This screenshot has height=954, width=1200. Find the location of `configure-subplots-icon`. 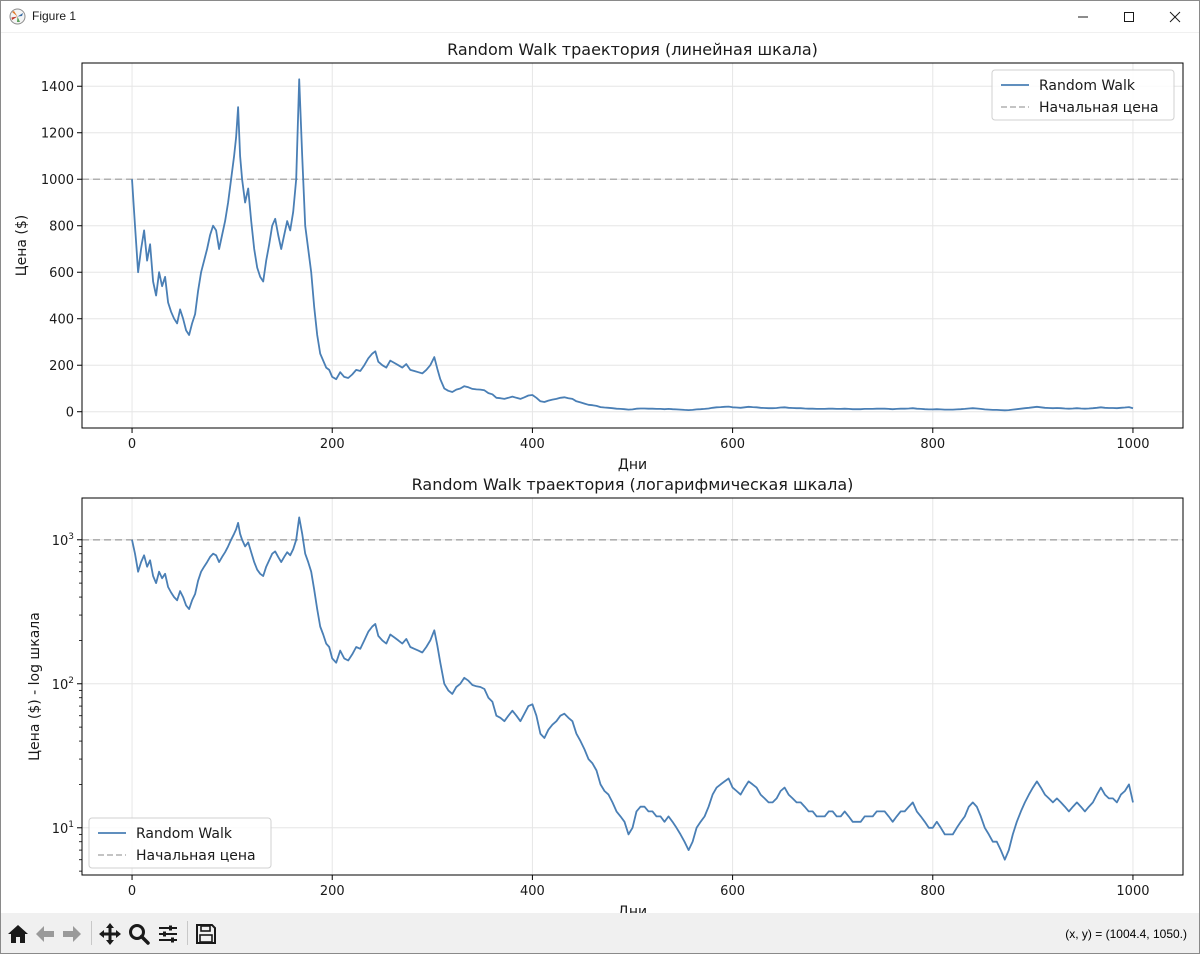

configure-subplots-icon is located at coordinates (168, 934).